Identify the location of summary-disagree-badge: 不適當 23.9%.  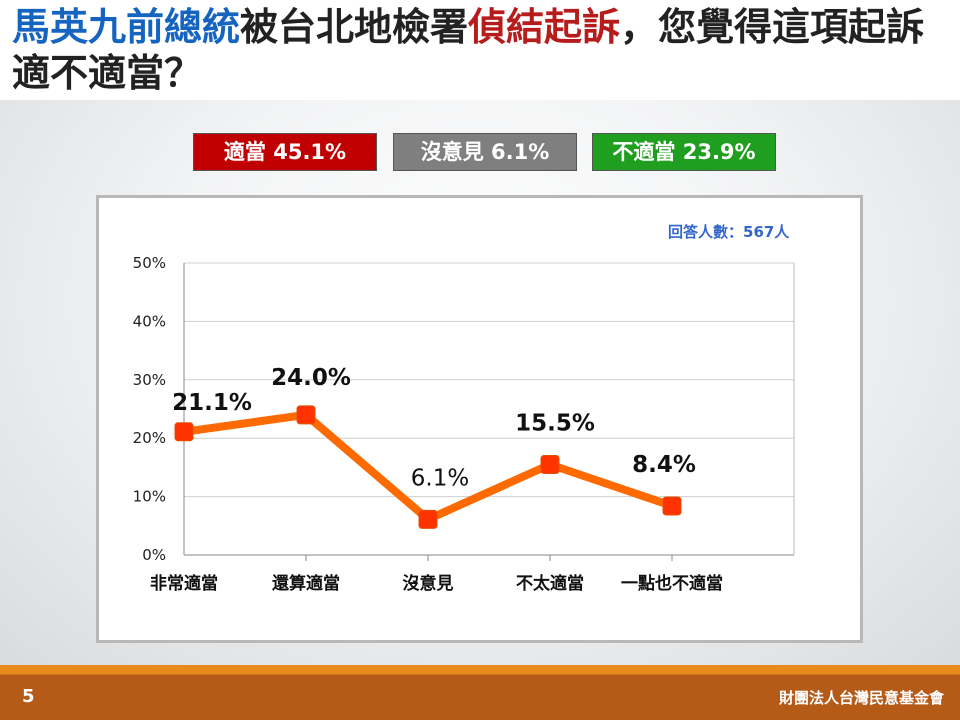
(684, 152).